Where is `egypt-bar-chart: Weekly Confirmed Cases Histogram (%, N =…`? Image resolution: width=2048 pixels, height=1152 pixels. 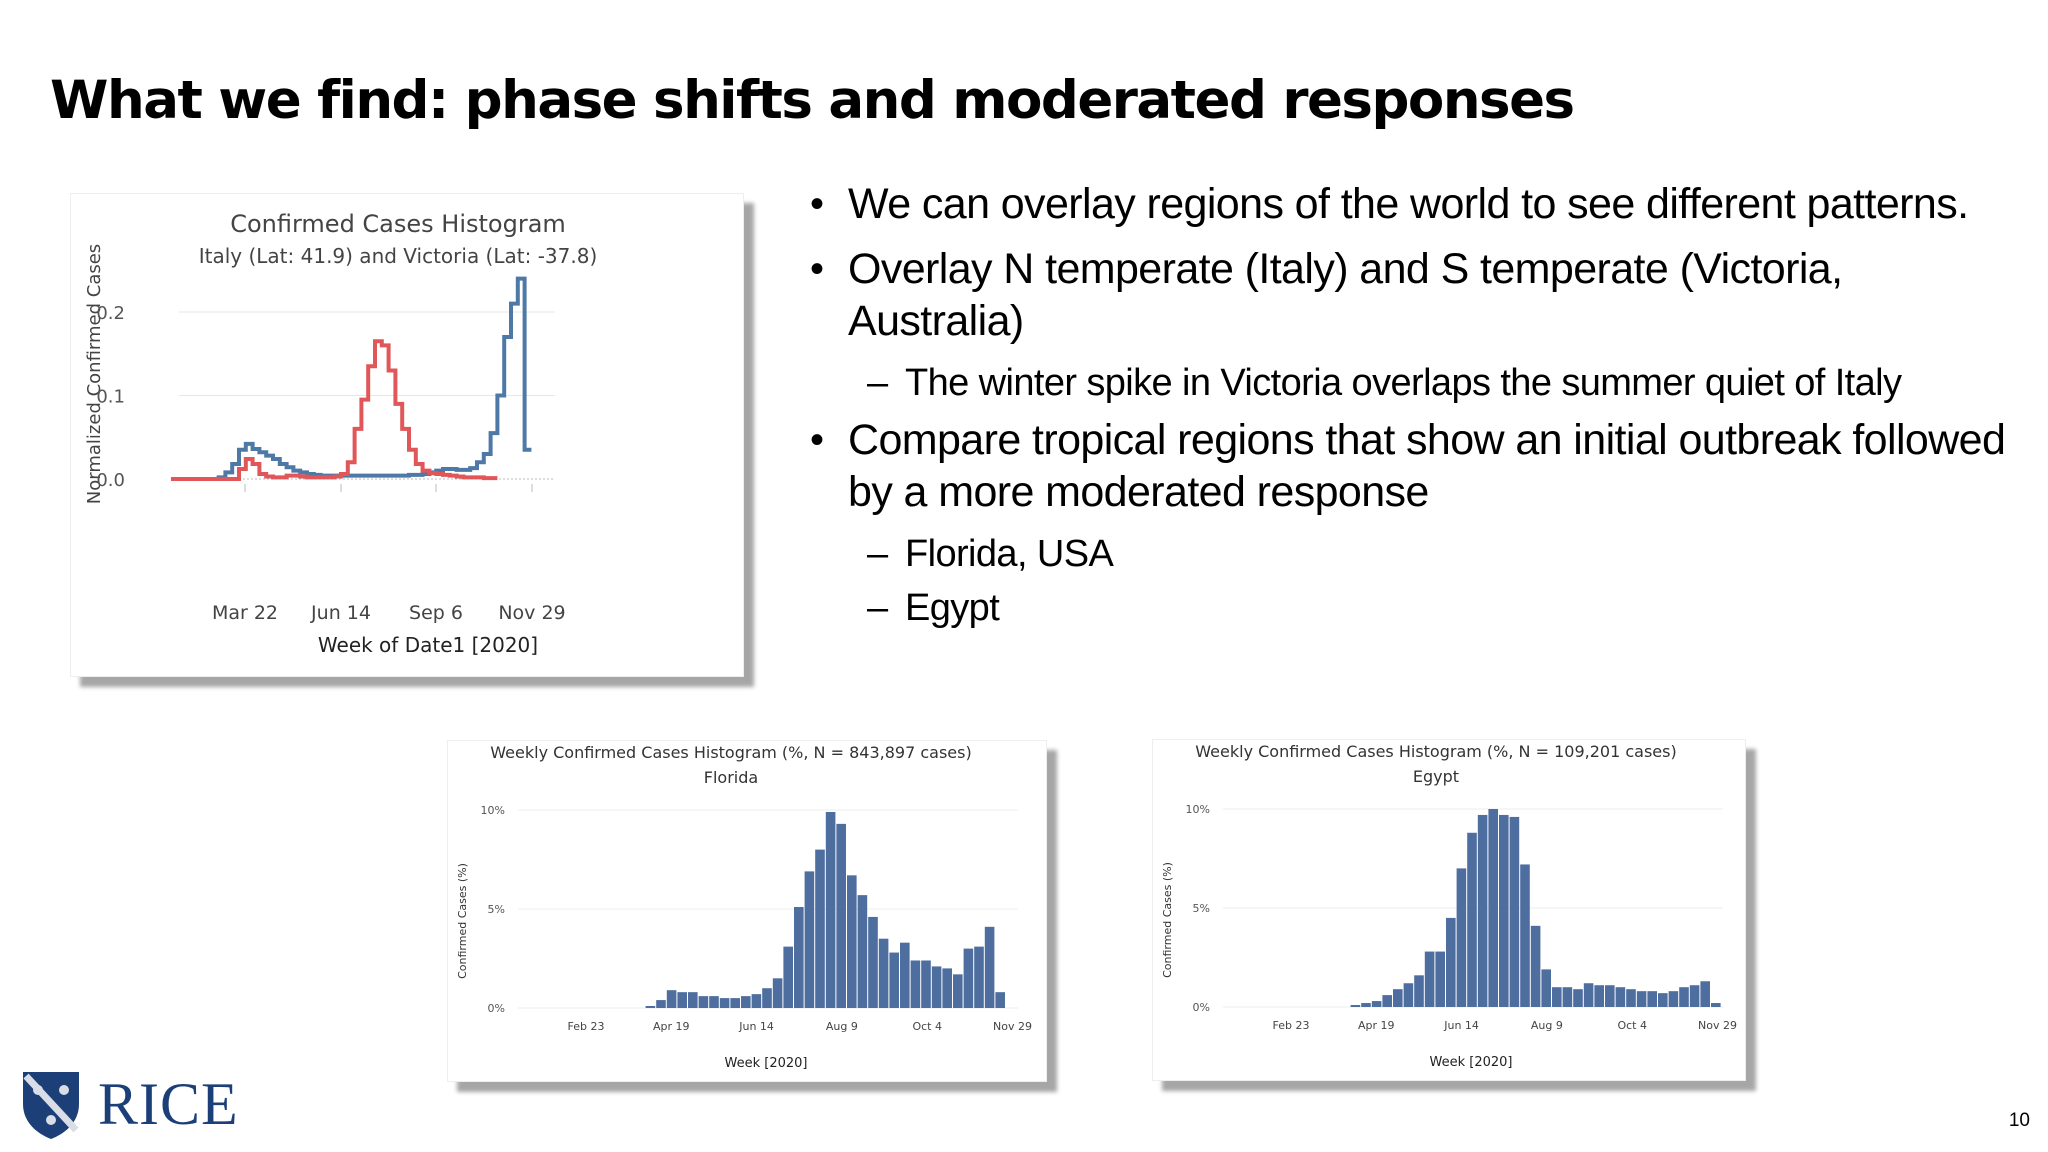 egypt-bar-chart: Weekly Confirmed Cases Histogram (%, N =… is located at coordinates (1449, 906).